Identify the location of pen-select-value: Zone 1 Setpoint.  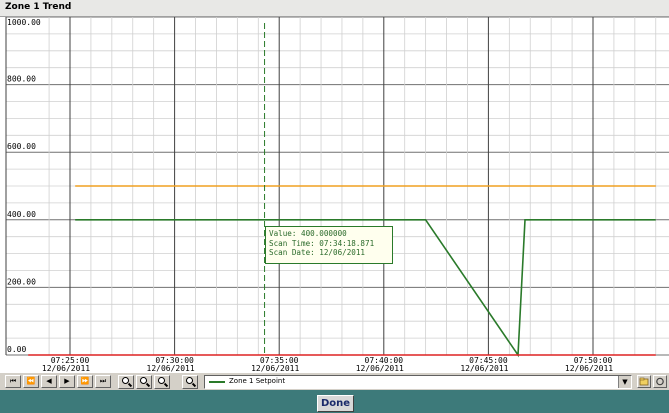
(257, 381).